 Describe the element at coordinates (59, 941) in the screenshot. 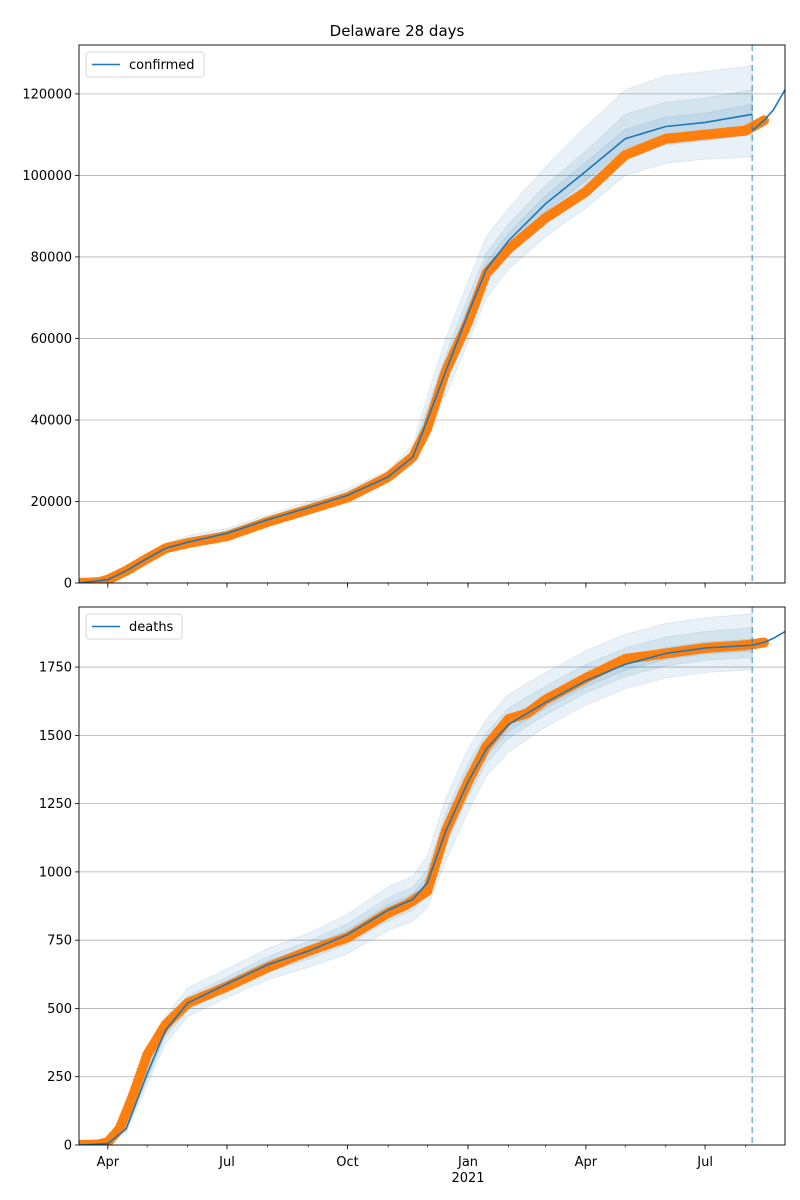

I see `y-tick-label: 750` at that location.